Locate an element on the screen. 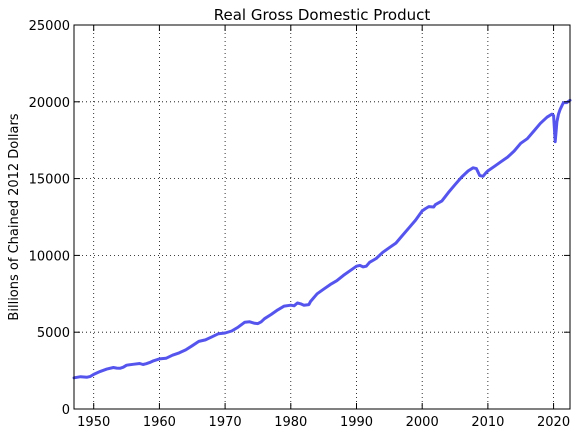 The height and width of the screenshot is (436, 578). x-tick-label: 2010 is located at coordinates (487, 422).